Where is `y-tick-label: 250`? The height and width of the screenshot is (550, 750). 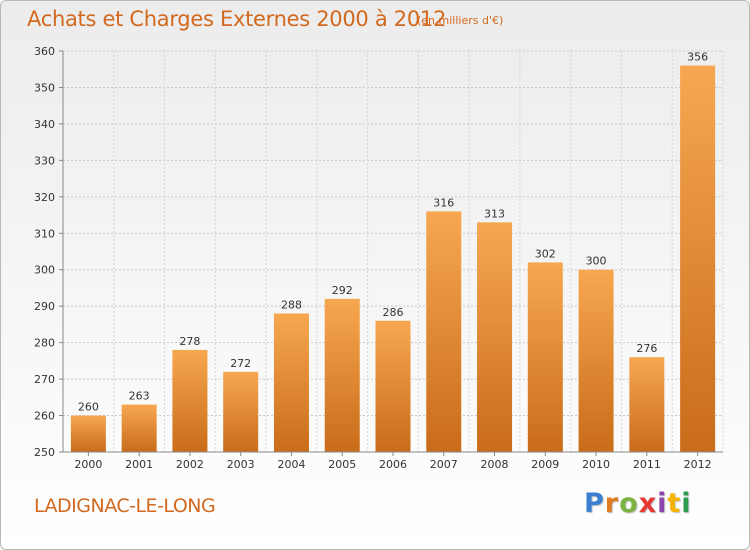
y-tick-label: 250 is located at coordinates (44, 452).